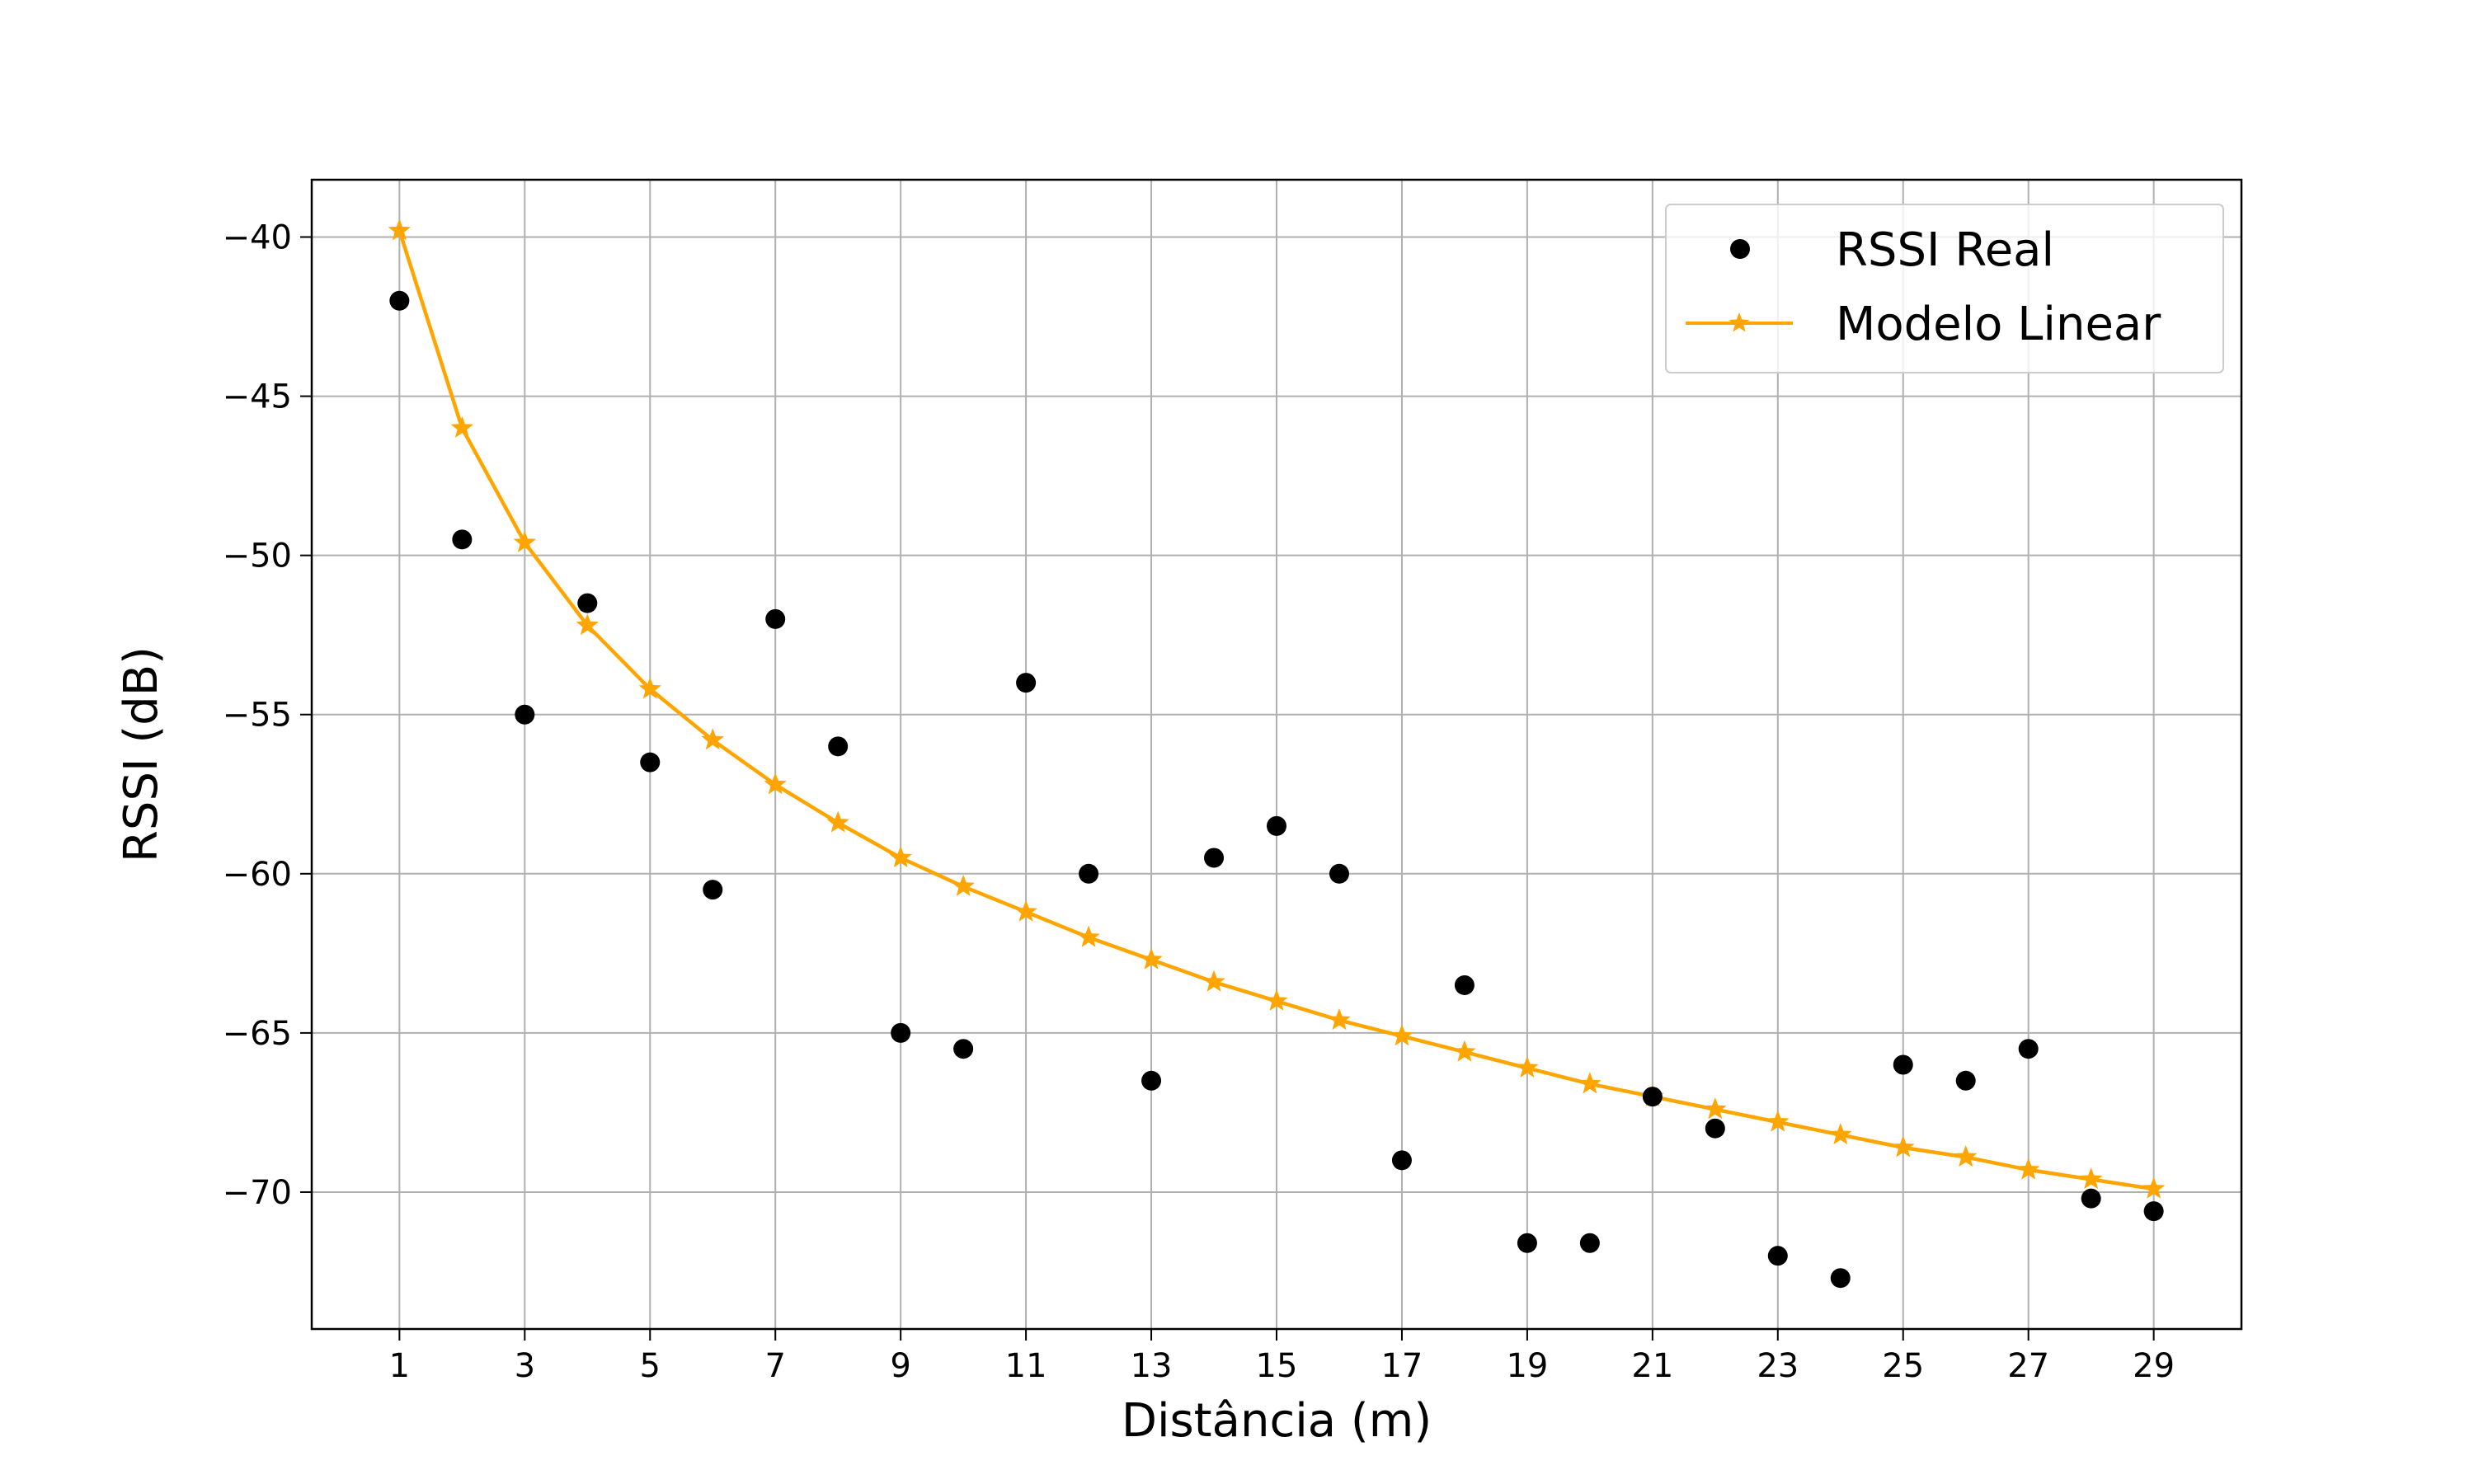 Image resolution: width=2474 pixels, height=1484 pixels. I want to click on y-tick-label: −70, so click(257, 1193).